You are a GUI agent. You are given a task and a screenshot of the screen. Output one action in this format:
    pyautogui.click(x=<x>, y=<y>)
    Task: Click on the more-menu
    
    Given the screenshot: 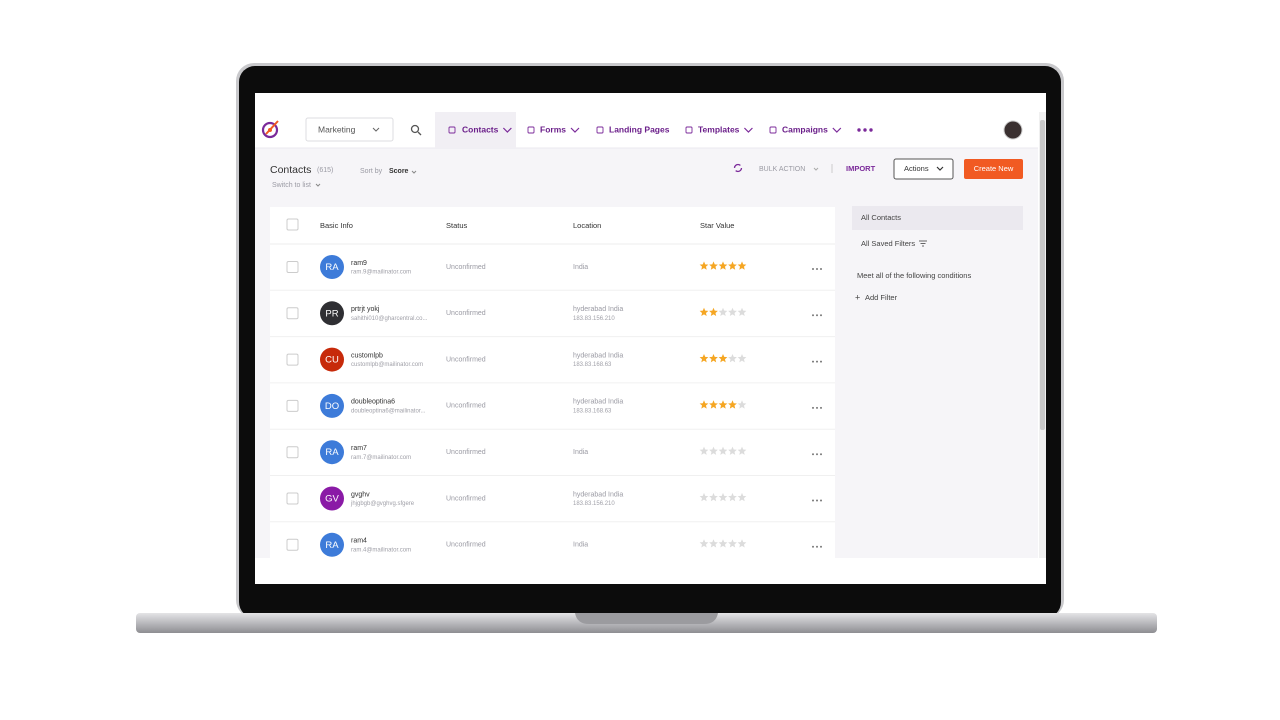 What is the action you would take?
    pyautogui.click(x=865, y=130)
    